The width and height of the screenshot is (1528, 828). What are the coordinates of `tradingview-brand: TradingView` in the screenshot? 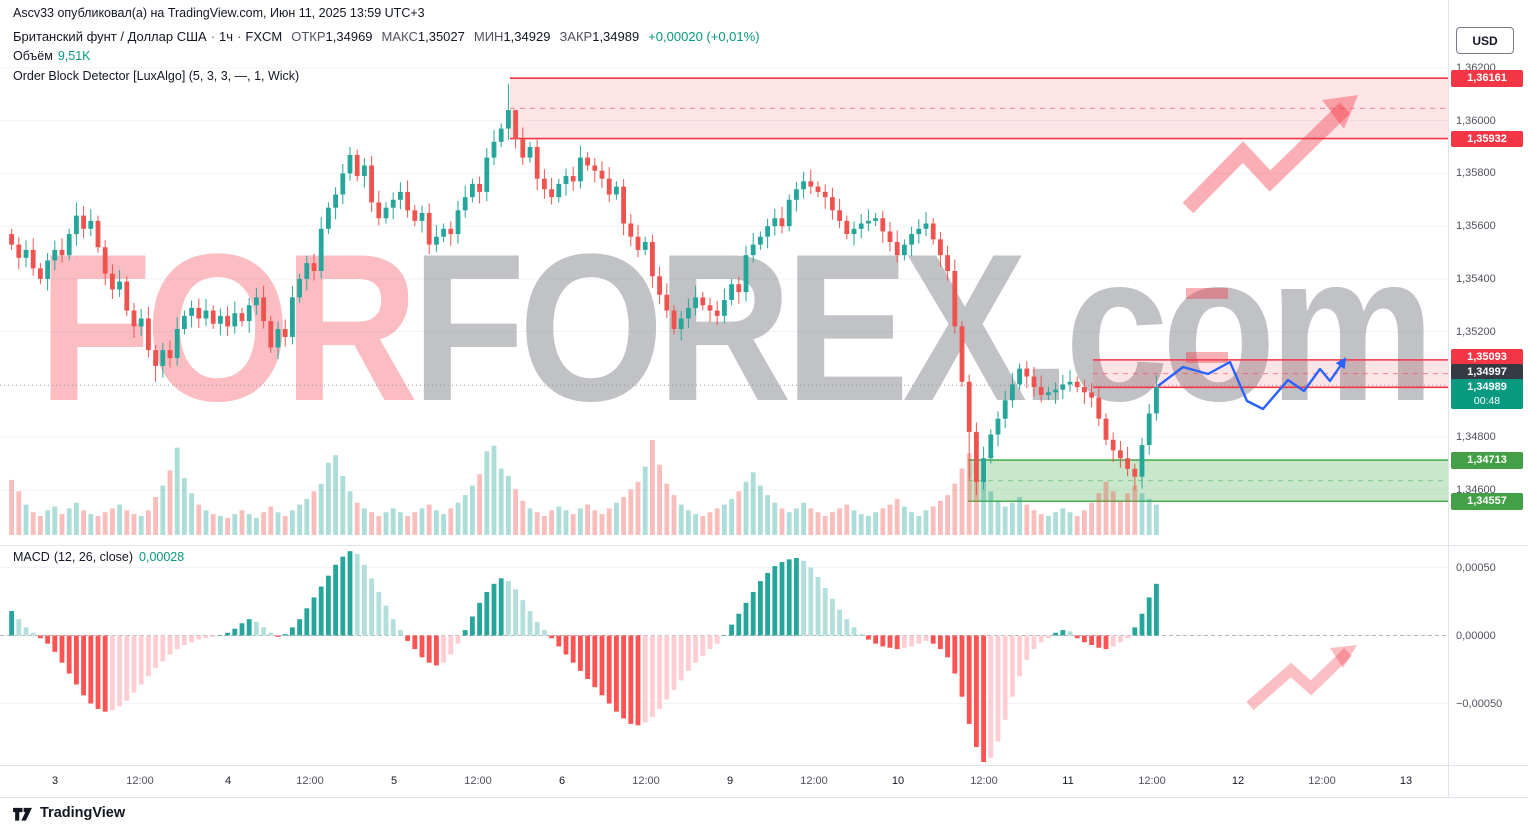 It's located at (83, 813).